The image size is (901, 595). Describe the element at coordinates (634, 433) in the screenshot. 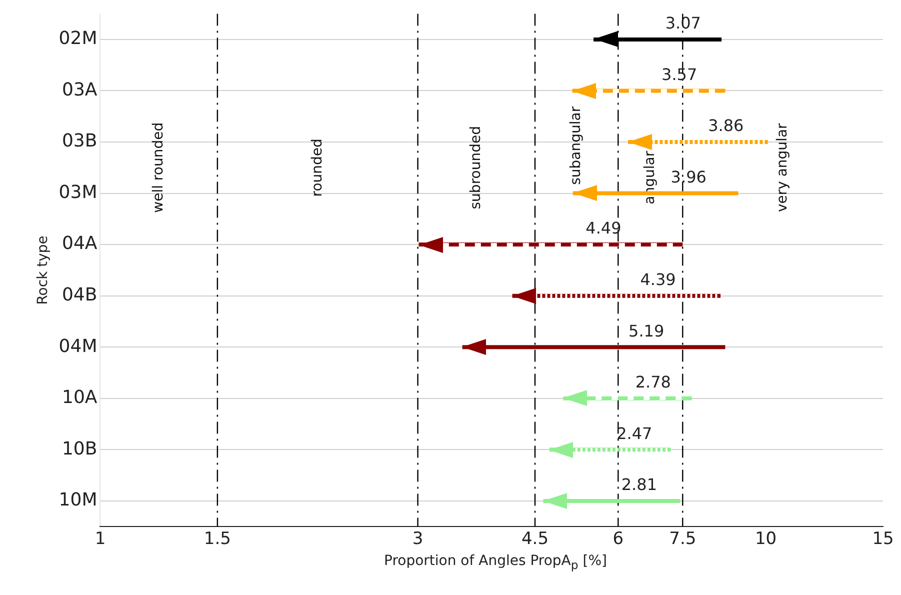

I see `data-label: 2.47` at that location.